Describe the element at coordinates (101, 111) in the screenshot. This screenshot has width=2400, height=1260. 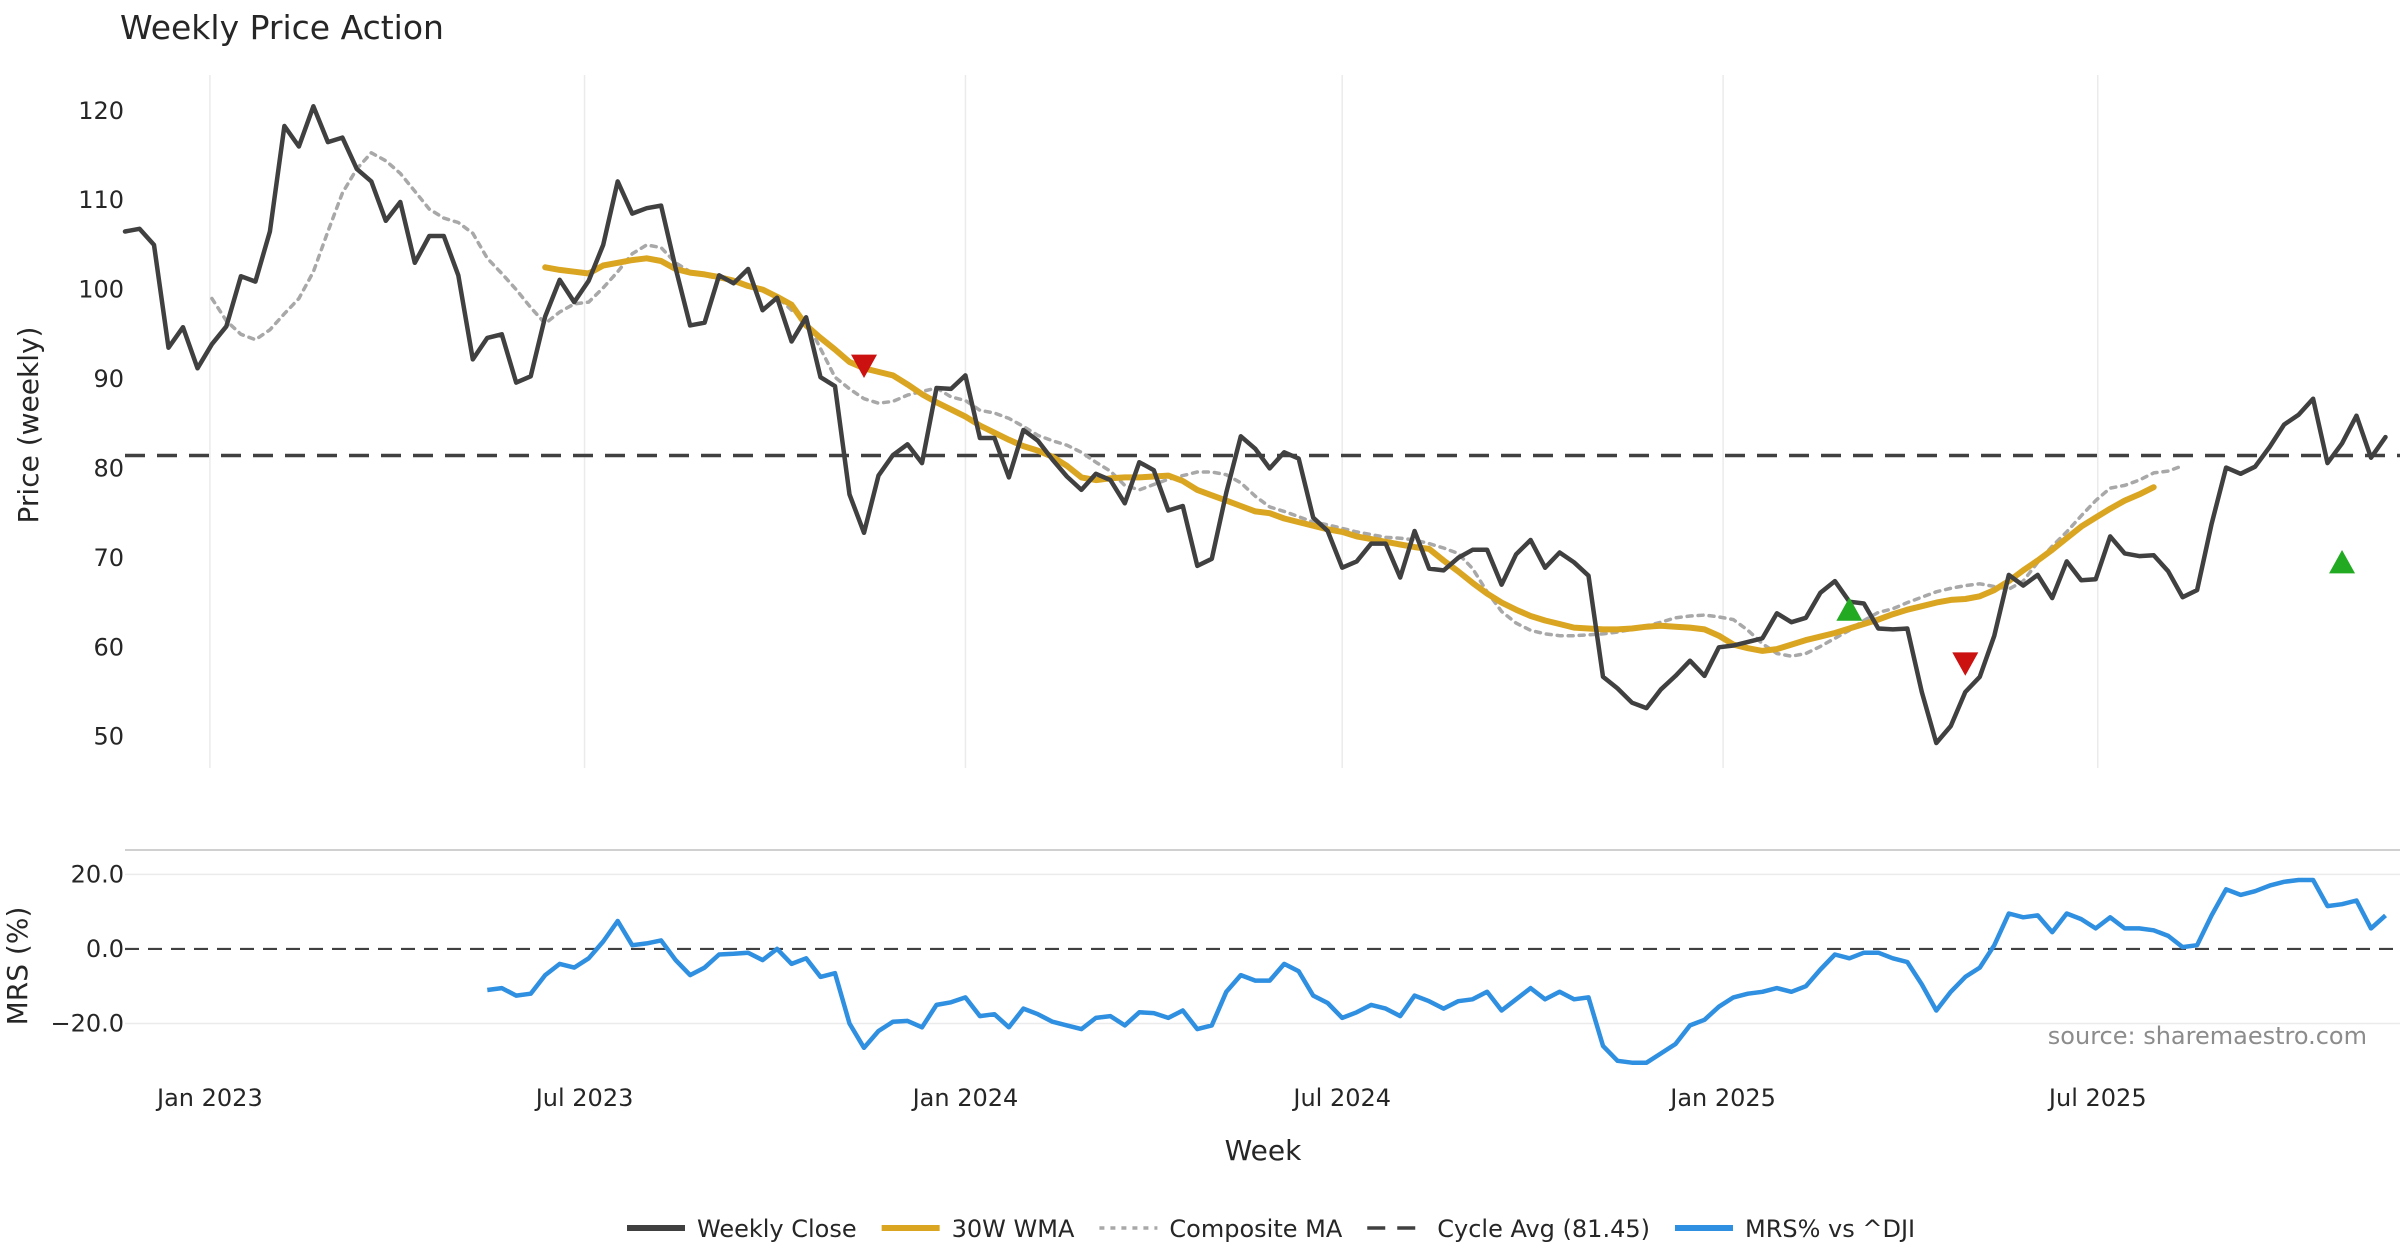
I see `price-y-tick-label: 120` at that location.